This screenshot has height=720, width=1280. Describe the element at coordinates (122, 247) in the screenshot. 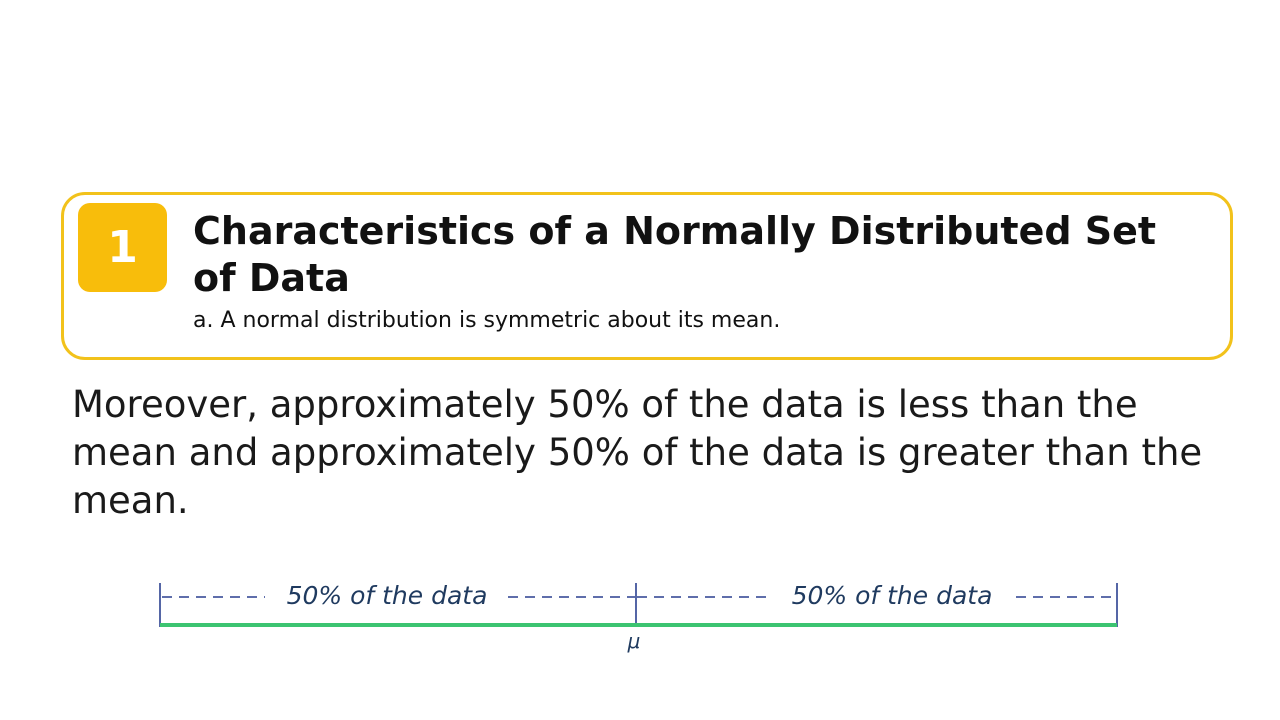

I see `number-badge: 1` at that location.